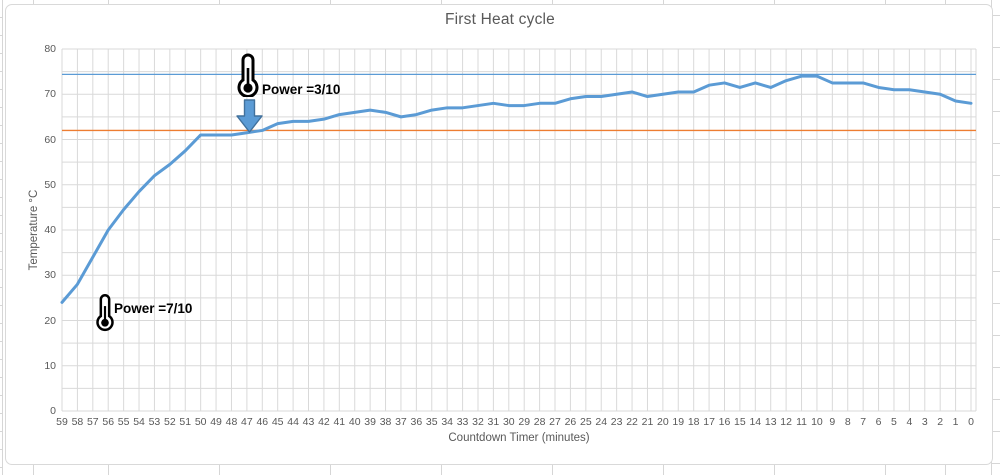 This screenshot has height=475, width=1000. What do you see at coordinates (955, 422) in the screenshot?
I see `x-tick-label: 1` at bounding box center [955, 422].